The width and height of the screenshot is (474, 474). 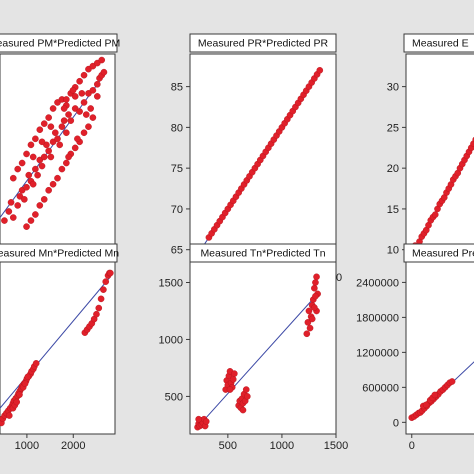 I want to click on x-tick-label: 0, so click(x=412, y=446).